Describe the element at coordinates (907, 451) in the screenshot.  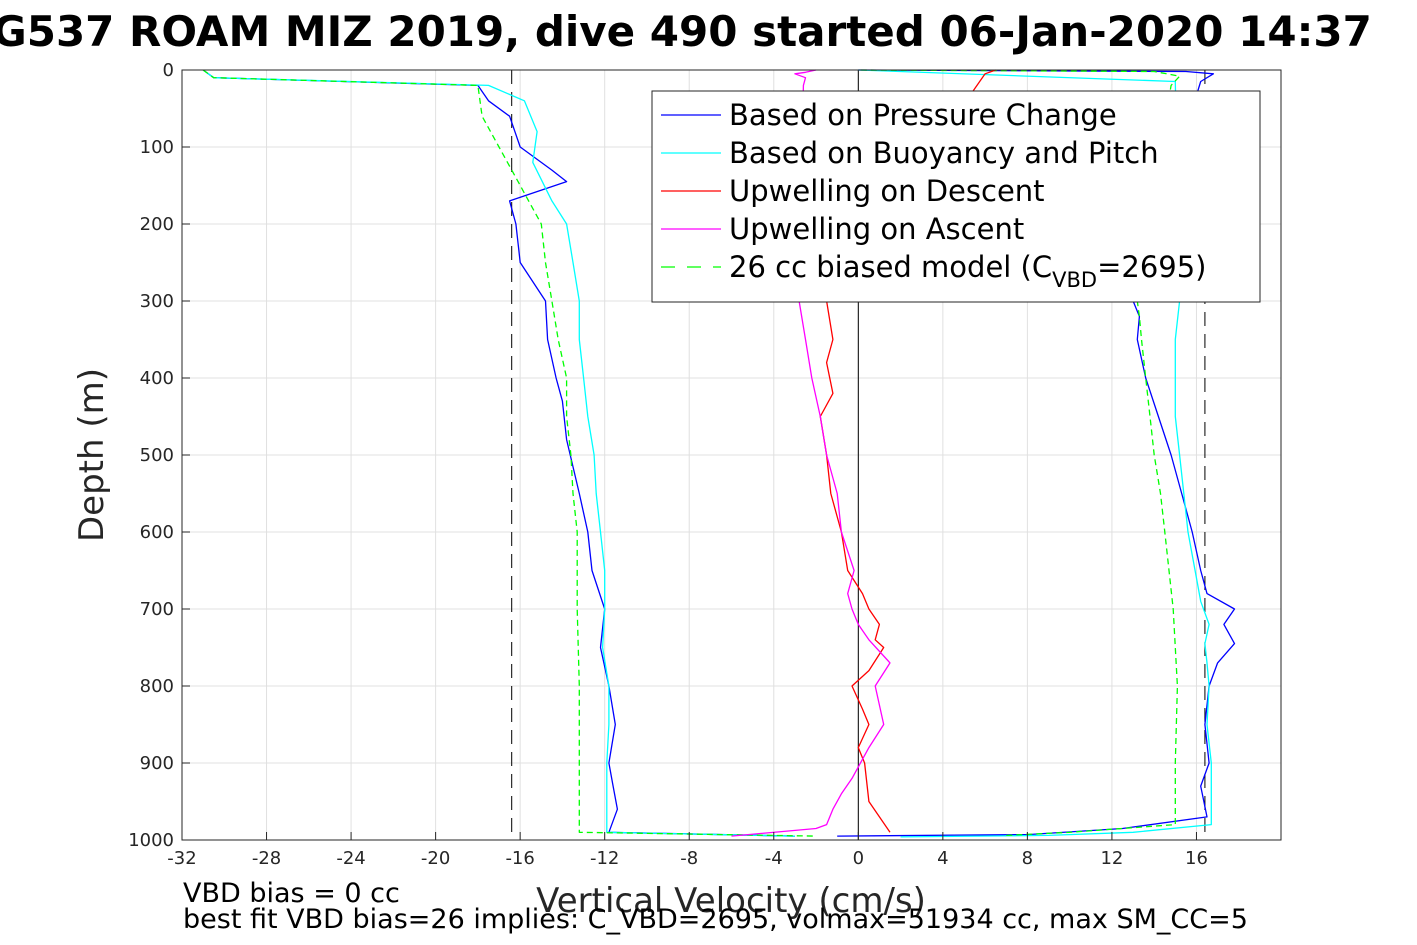
I see `series-line` at that location.